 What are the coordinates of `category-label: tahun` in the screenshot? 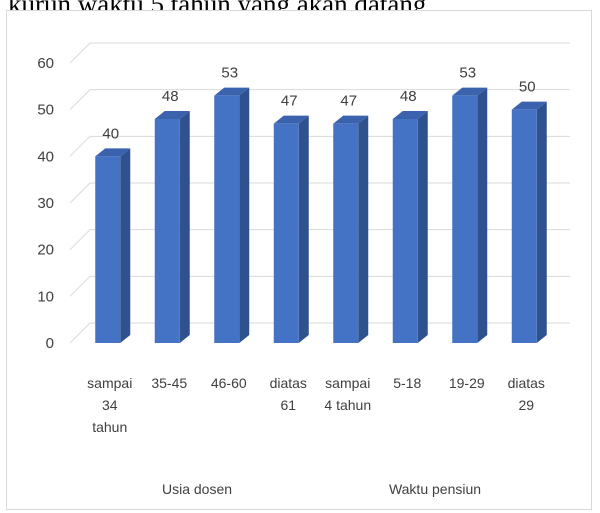 It's located at (109, 427).